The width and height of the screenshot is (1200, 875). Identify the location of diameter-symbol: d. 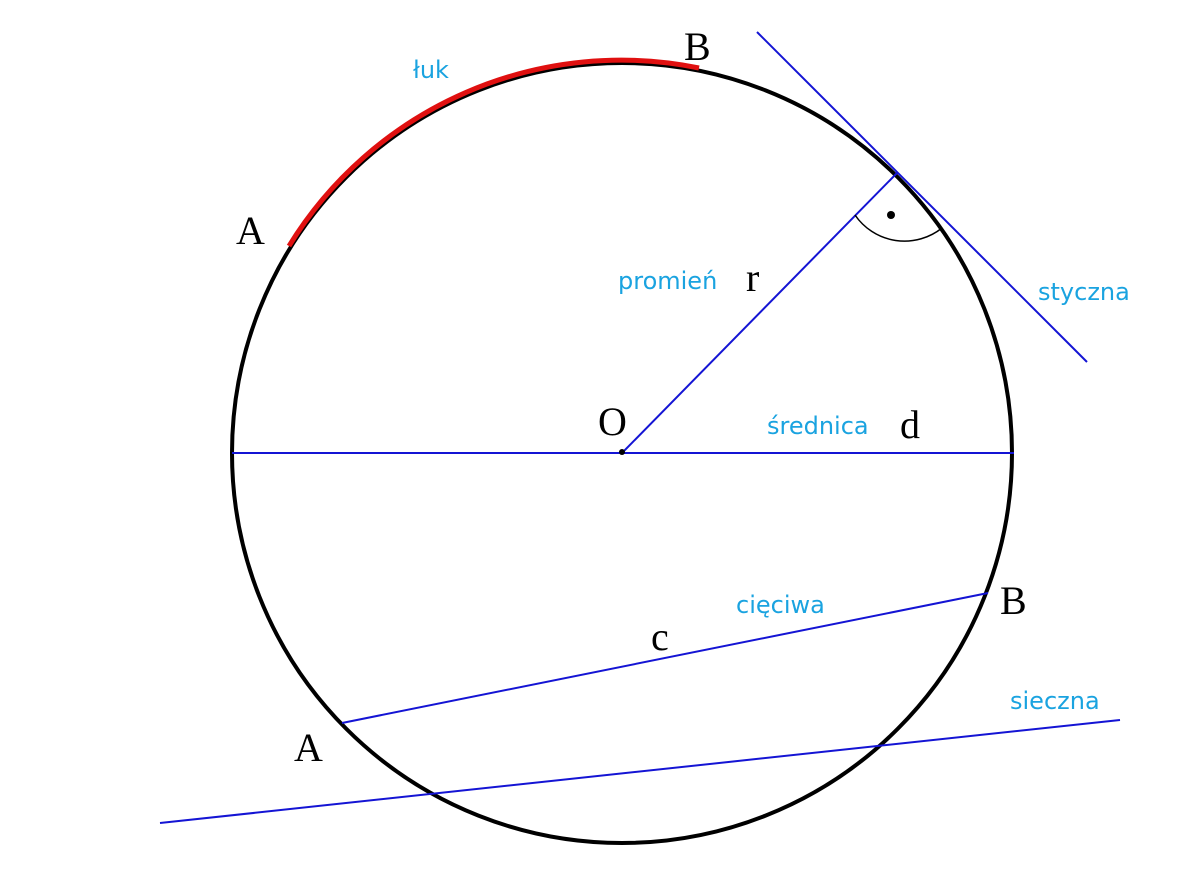
(910, 424).